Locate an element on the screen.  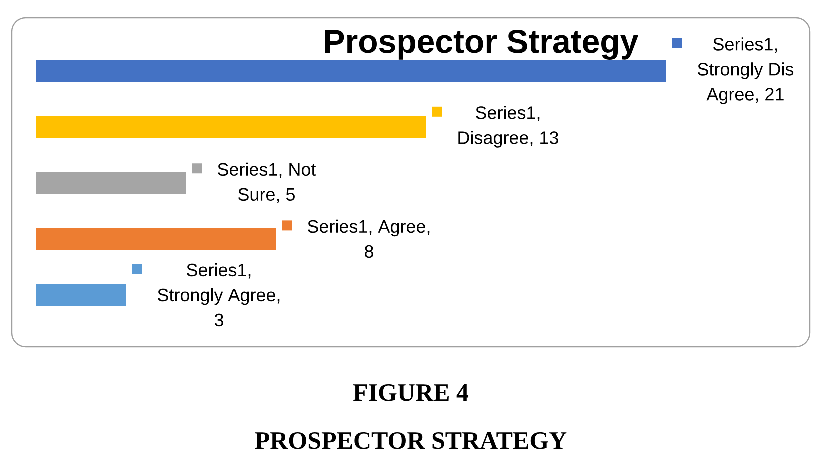
data-label: Series1, Not Sure, 5 is located at coordinates (267, 183).